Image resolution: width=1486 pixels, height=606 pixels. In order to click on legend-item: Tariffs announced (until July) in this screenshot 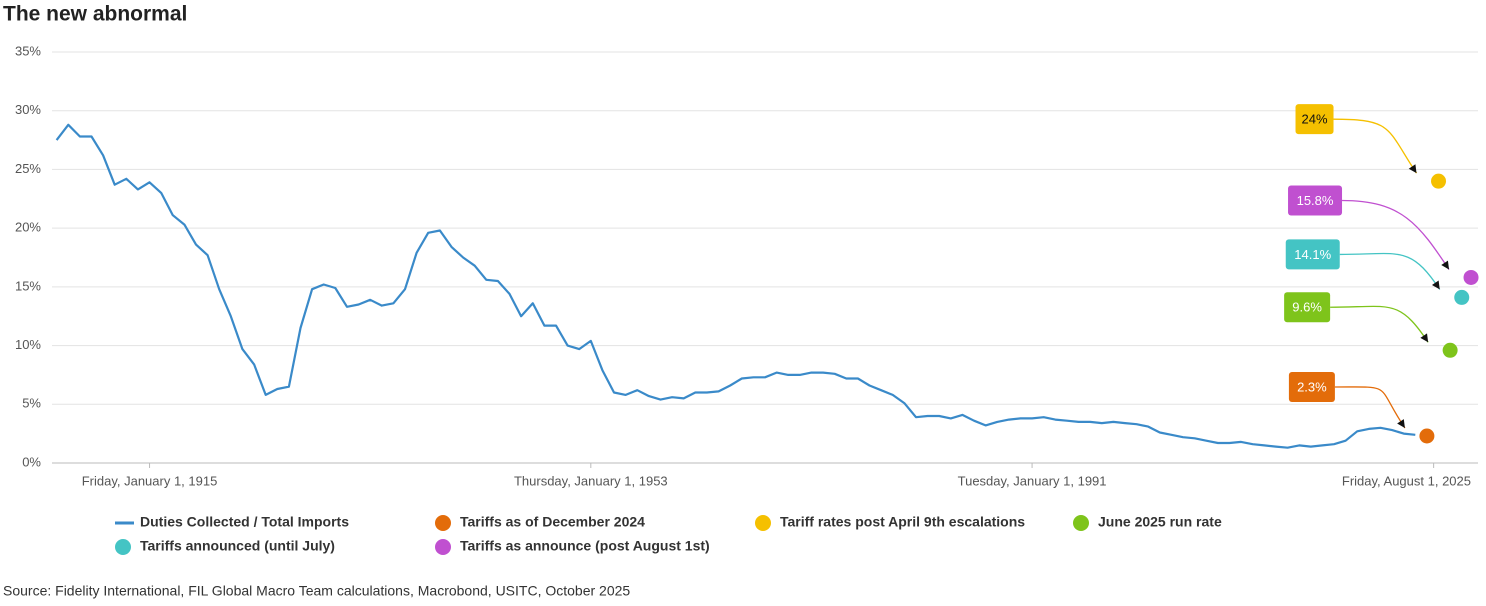, I will do `click(225, 546)`.